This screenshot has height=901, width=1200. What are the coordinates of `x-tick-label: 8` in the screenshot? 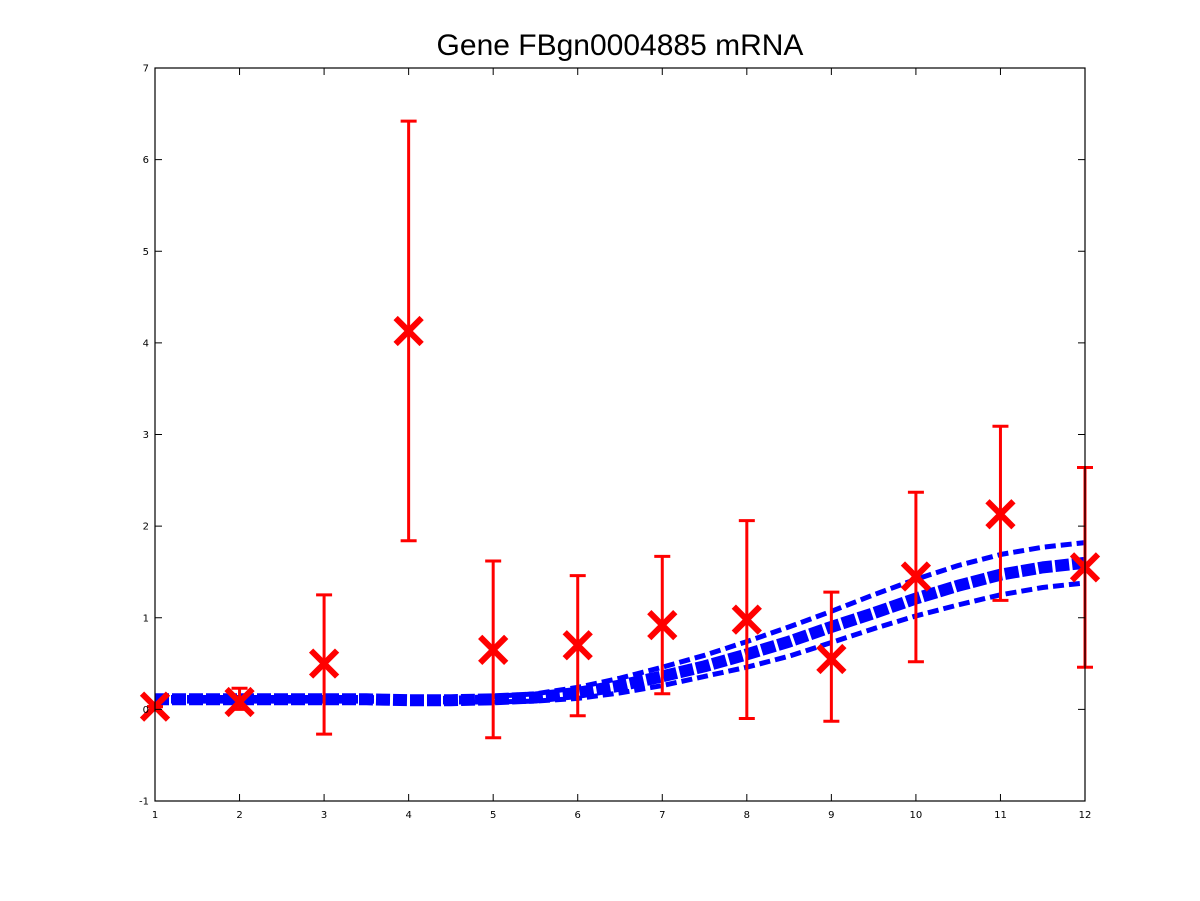 It's located at (747, 815).